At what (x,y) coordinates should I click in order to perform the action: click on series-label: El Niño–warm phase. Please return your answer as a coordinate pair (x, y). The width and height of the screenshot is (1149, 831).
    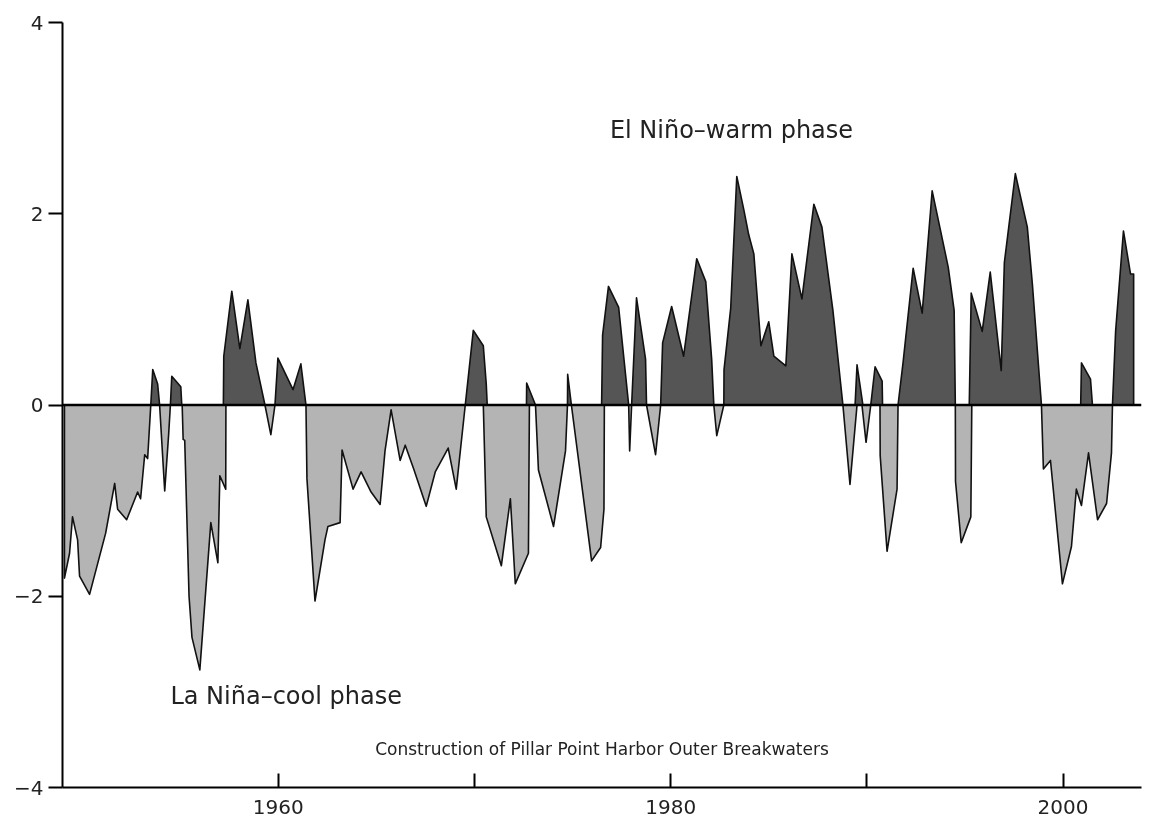
    Looking at the image, I should click on (731, 129).